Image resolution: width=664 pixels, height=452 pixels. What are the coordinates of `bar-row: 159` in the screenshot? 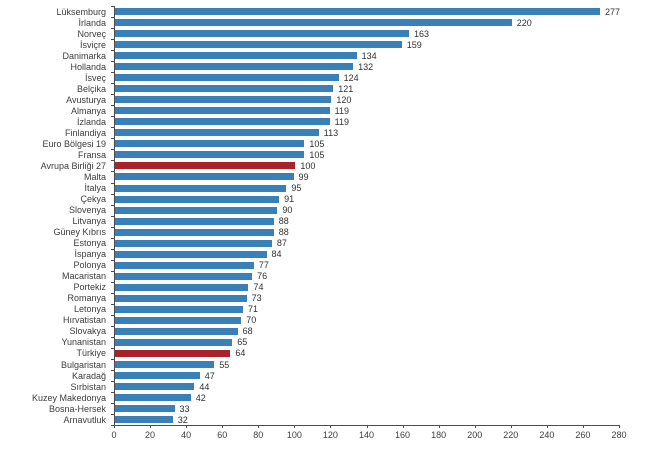 It's located at (365, 45).